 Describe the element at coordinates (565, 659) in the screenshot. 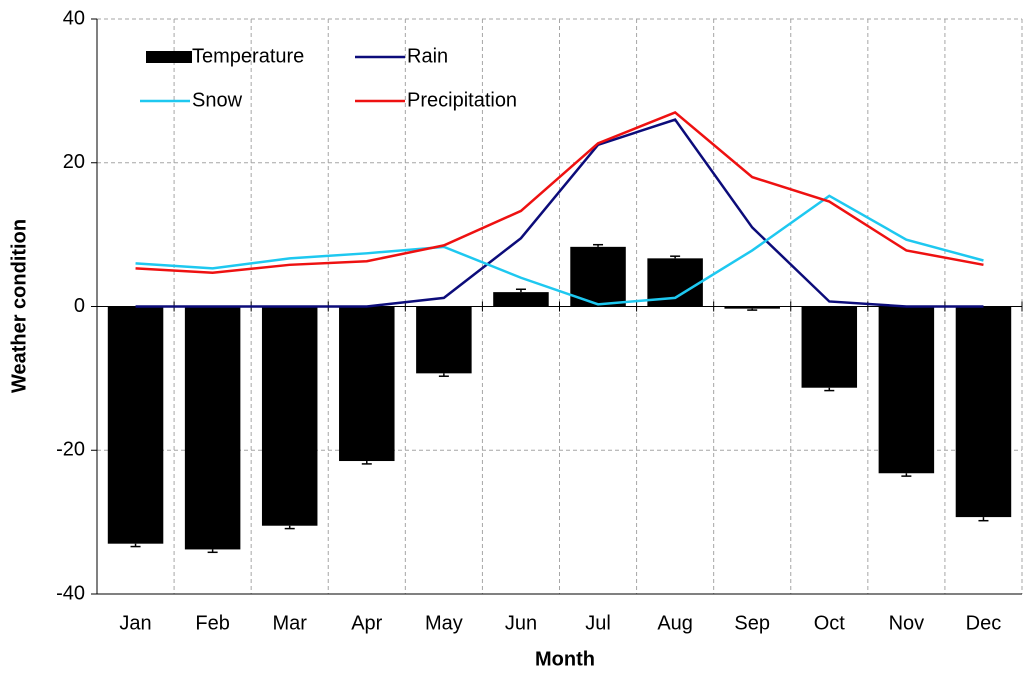

I see `x-axis-label: Month` at that location.